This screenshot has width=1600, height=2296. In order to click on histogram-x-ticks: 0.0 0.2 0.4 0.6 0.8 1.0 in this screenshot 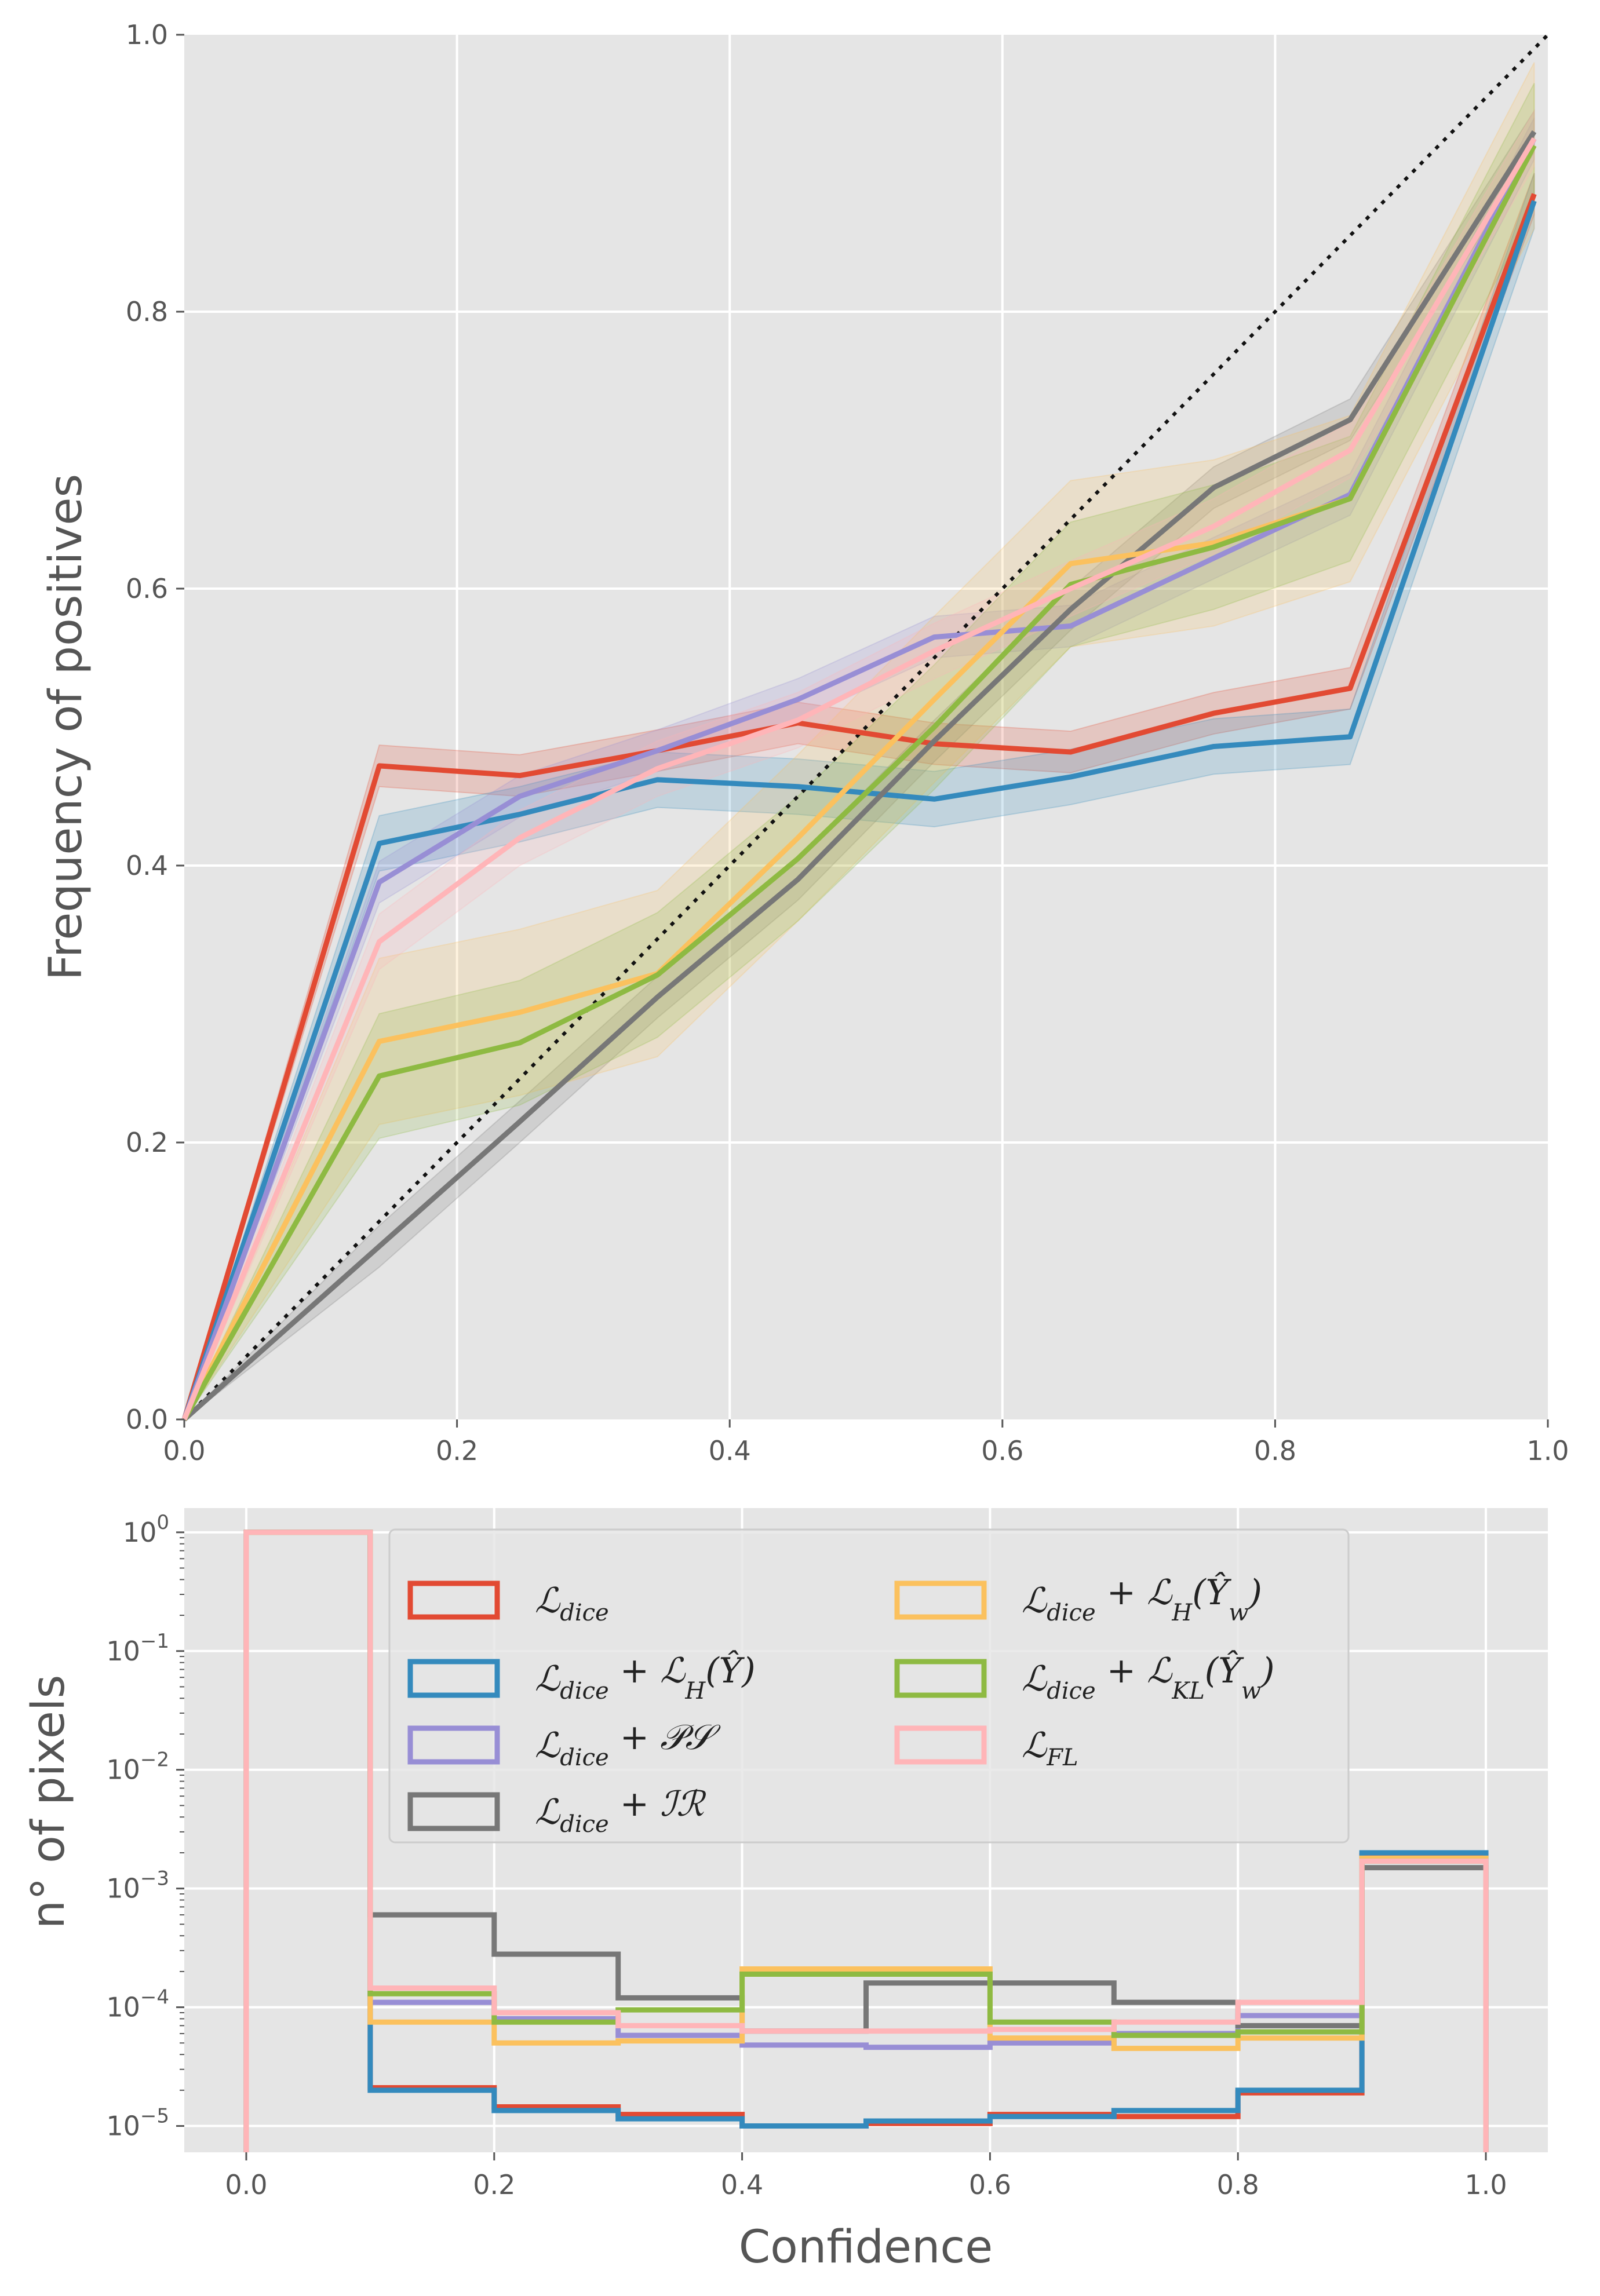, I will do `click(866, 2176)`.